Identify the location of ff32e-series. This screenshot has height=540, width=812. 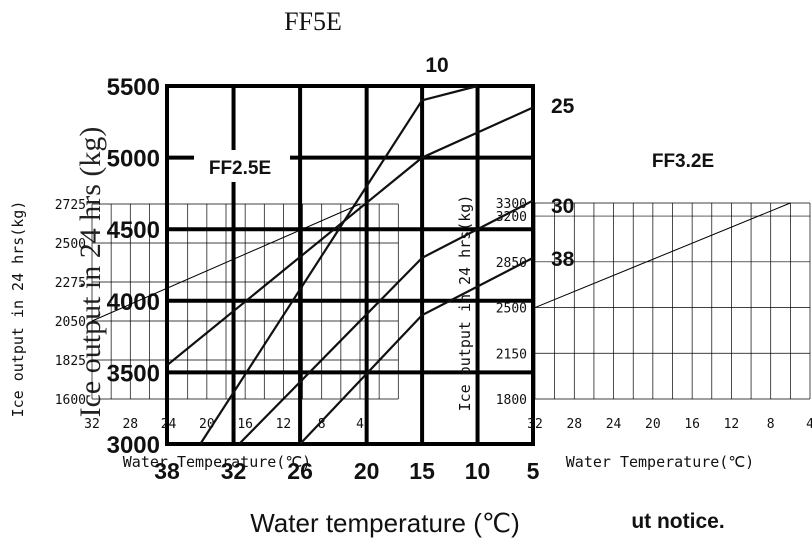
(662, 255).